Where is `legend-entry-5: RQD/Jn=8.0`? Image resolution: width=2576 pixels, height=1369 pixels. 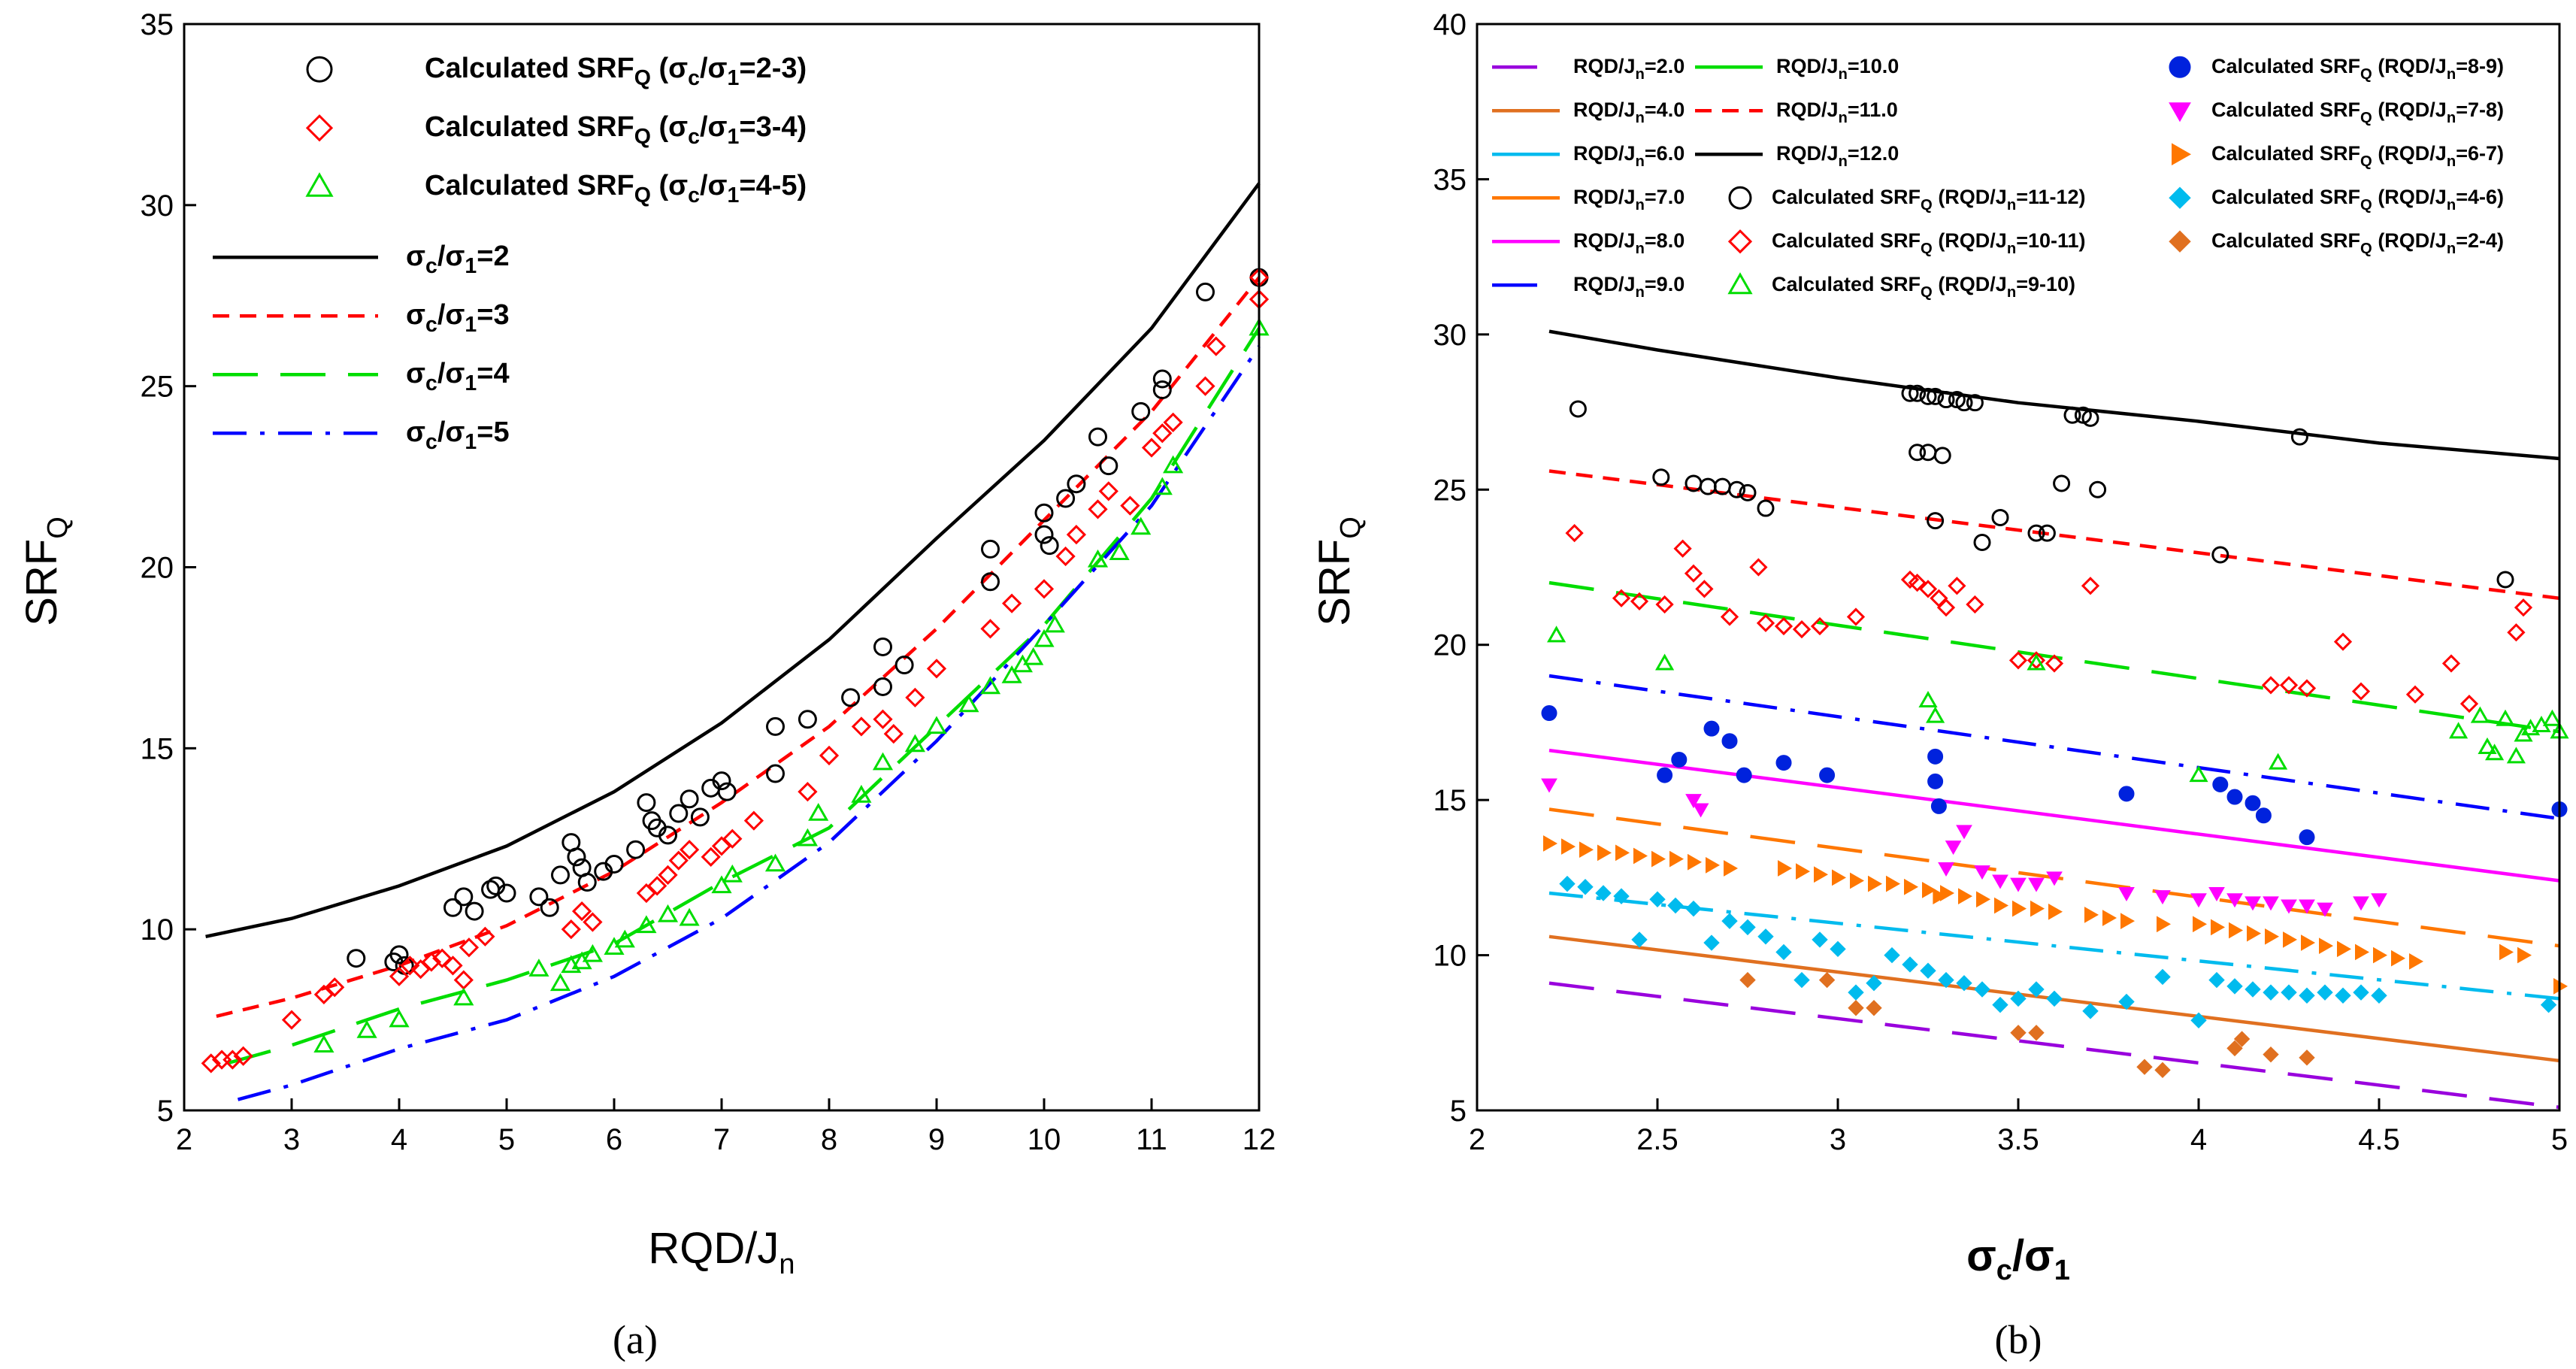
legend-entry-5: RQD/Jn=8.0 is located at coordinates (1629, 243).